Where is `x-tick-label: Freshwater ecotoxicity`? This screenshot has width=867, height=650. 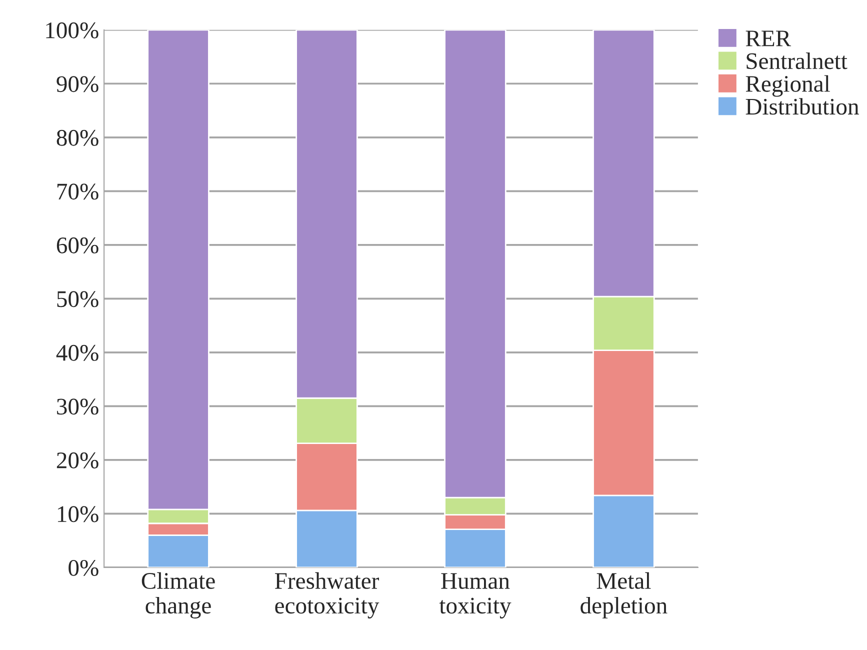 x-tick-label: Freshwater ecotoxicity is located at coordinates (327, 595).